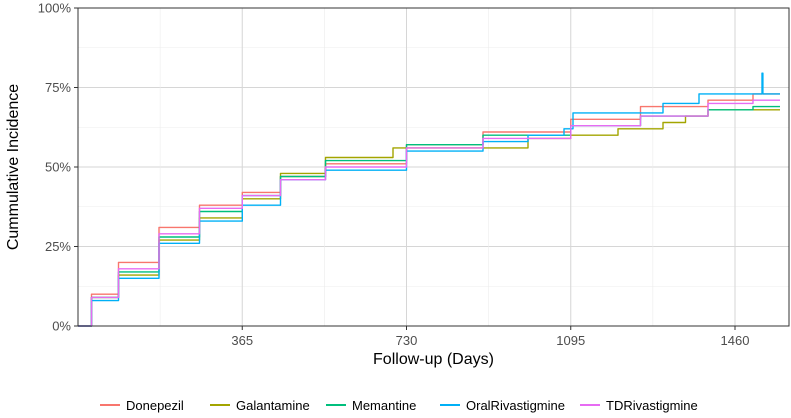  What do you see at coordinates (652, 405) in the screenshot?
I see `legend-label: TDRivastigmine` at bounding box center [652, 405].